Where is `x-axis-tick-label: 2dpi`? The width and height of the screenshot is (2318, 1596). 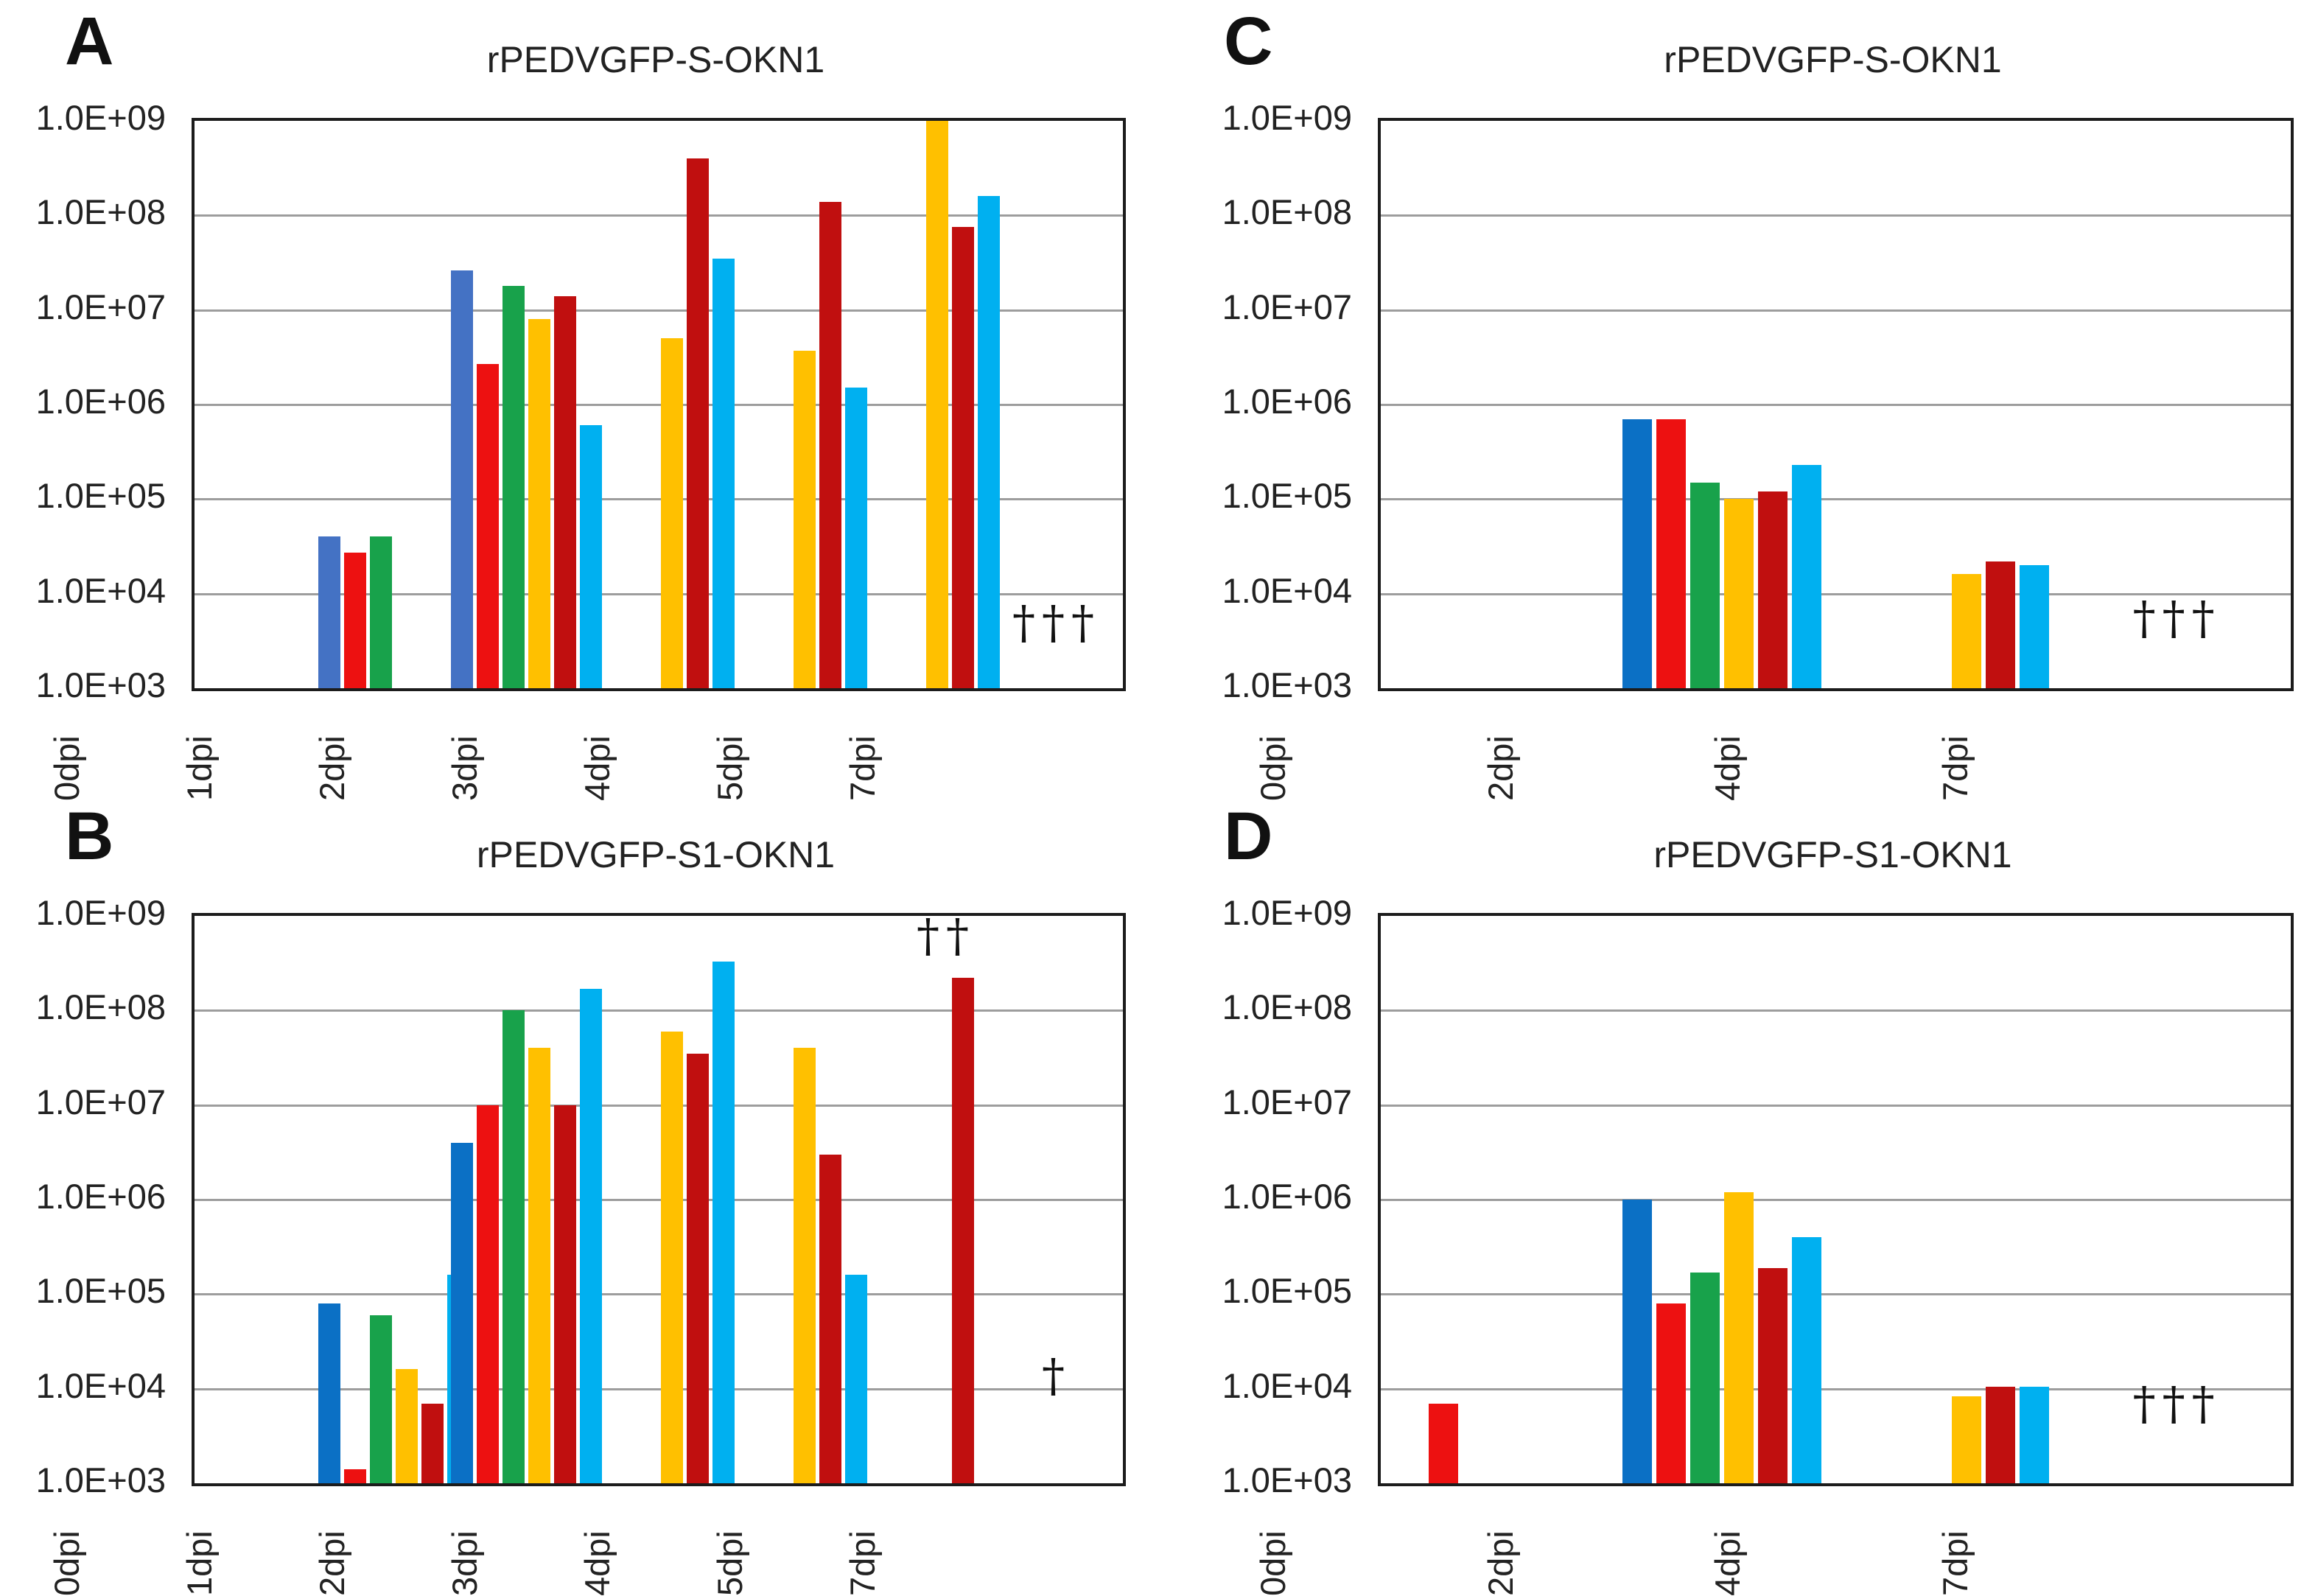 x-axis-tick-label: 2dpi is located at coordinates (1500, 751).